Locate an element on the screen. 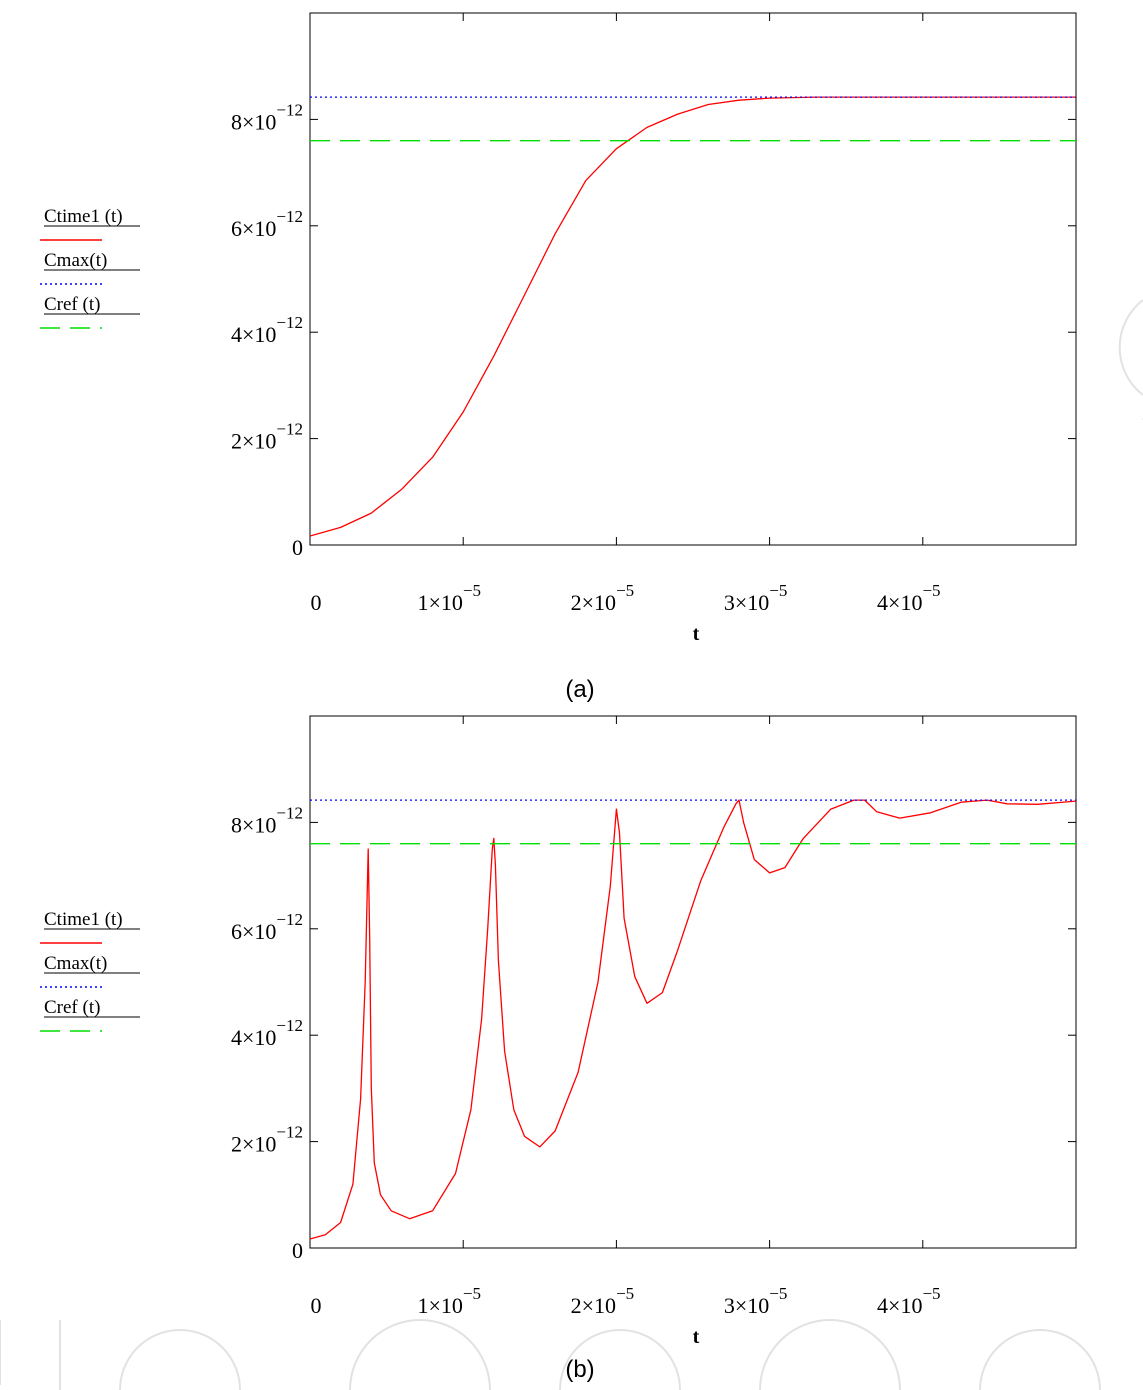 Image resolution: width=1143 pixels, height=1390 pixels. figure-caption: (b) is located at coordinates (579, 1369).